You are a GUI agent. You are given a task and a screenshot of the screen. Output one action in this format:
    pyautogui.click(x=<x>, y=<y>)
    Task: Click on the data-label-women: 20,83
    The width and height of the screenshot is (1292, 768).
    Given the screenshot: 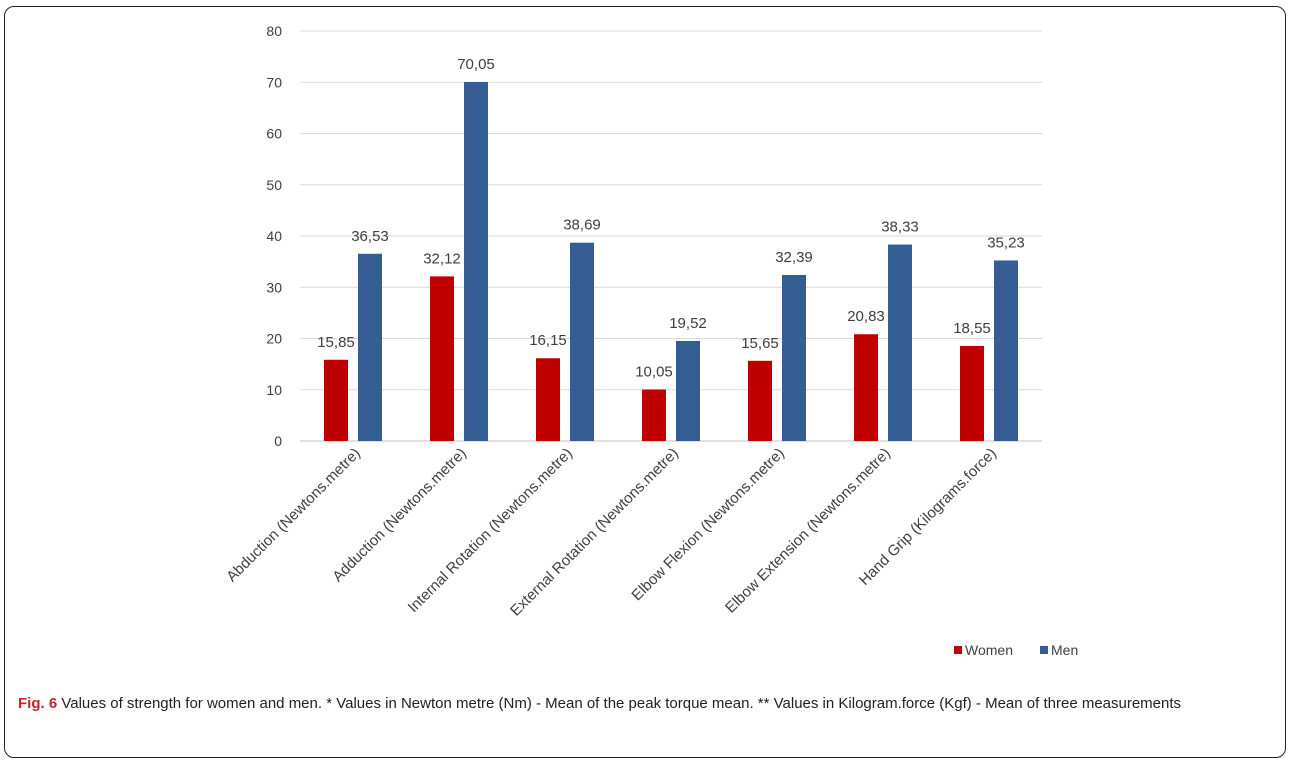 What is the action you would take?
    pyautogui.click(x=866, y=316)
    